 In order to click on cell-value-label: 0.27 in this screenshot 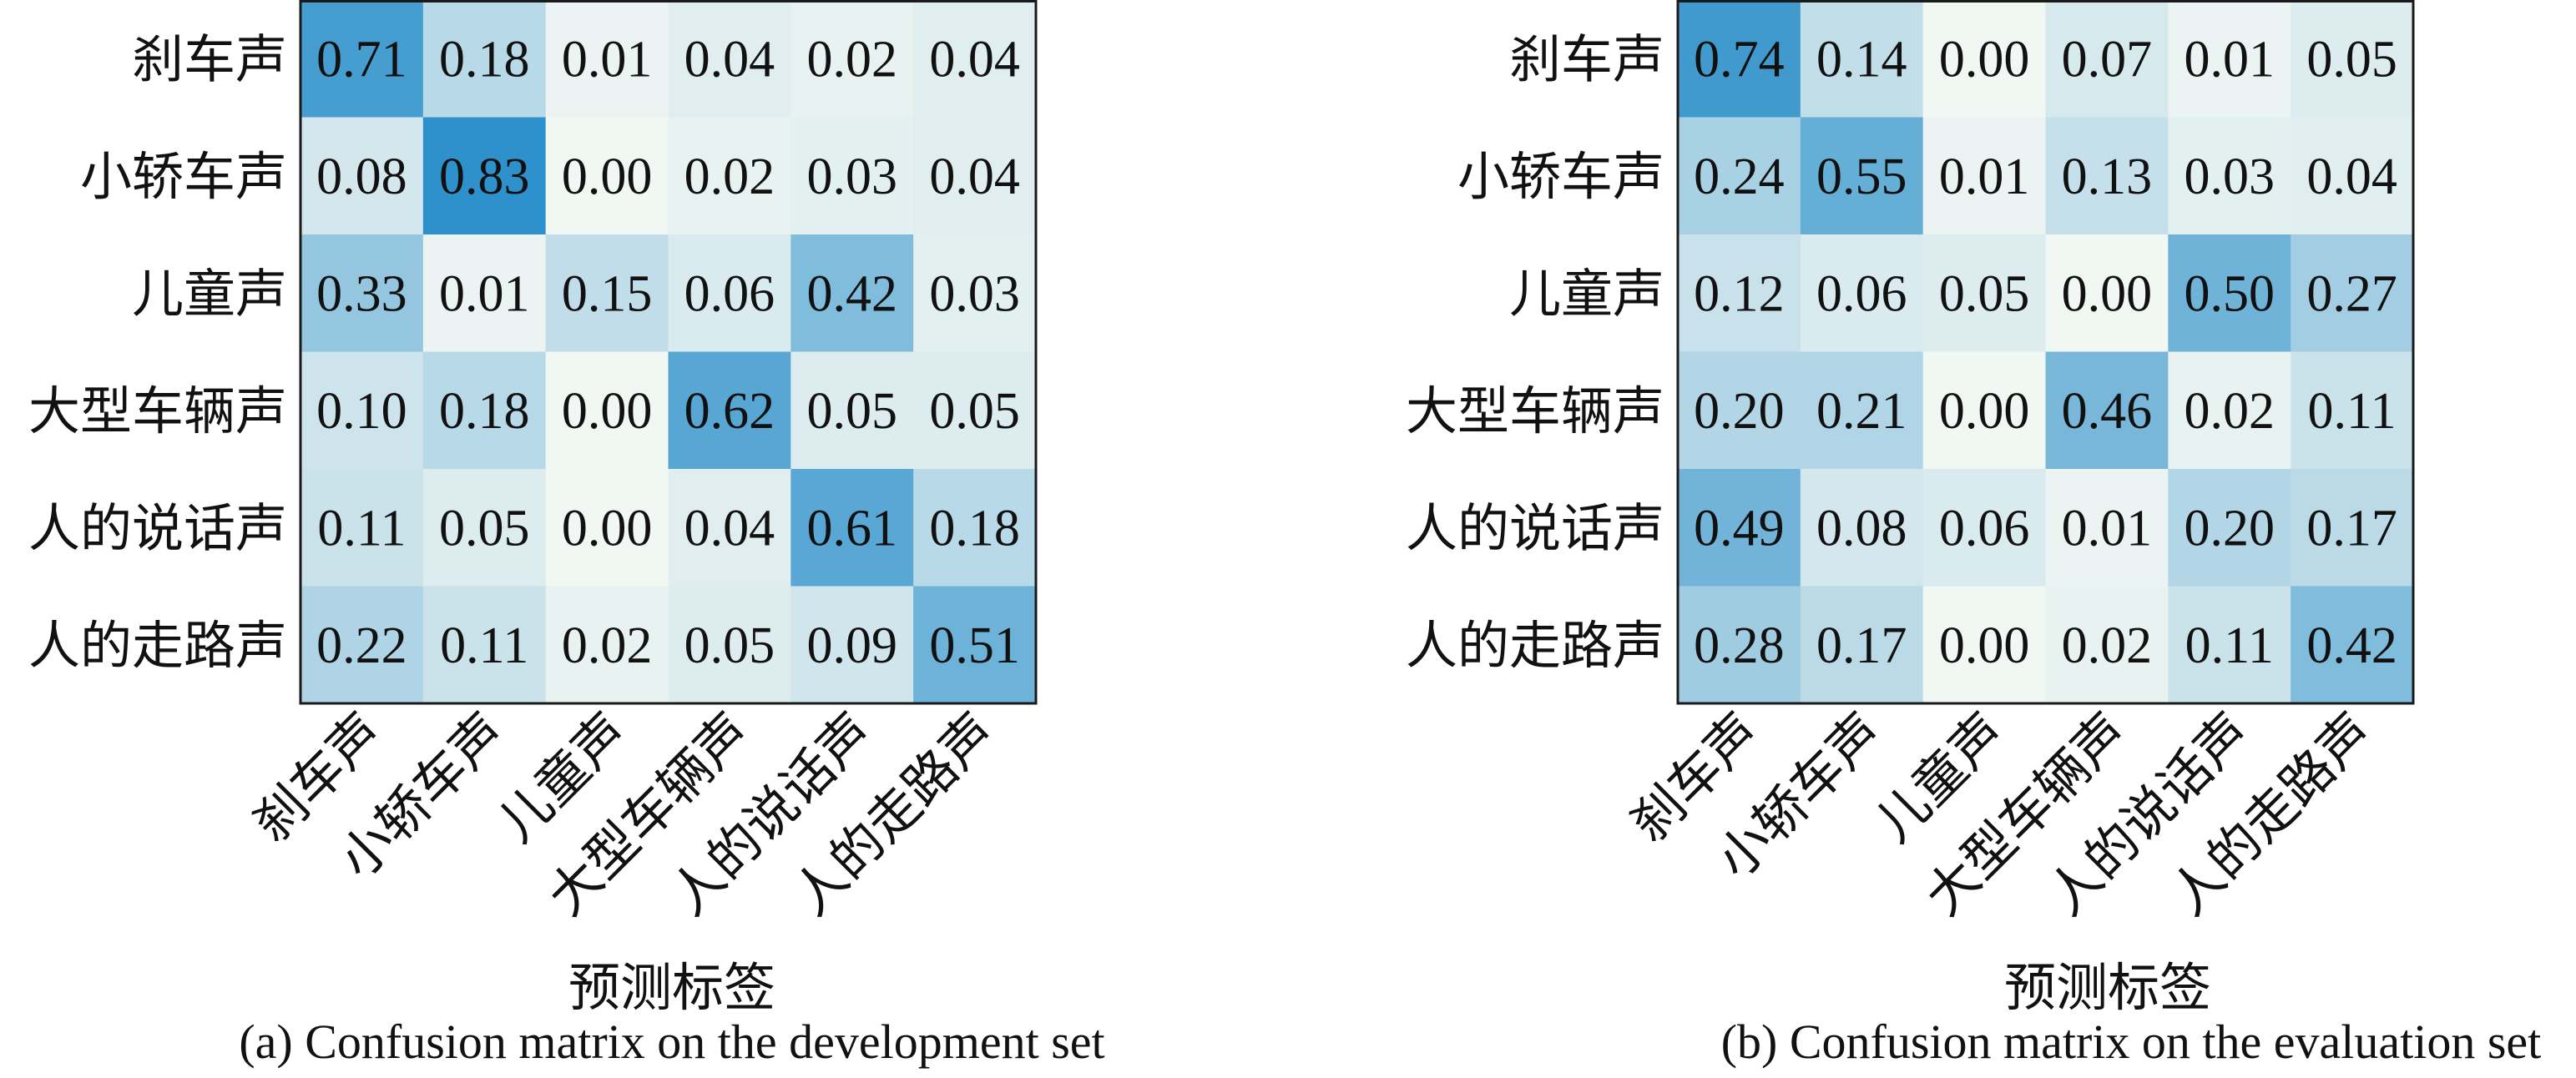, I will do `click(2351, 293)`.